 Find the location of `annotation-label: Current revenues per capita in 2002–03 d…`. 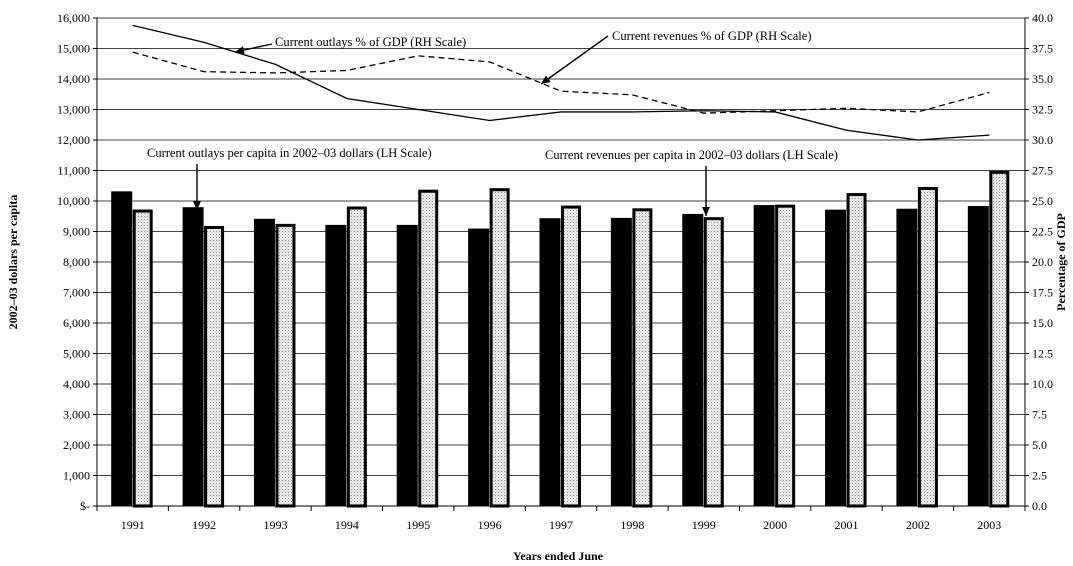

annotation-label: Current revenues per capita in 2002–03 d… is located at coordinates (691, 155).